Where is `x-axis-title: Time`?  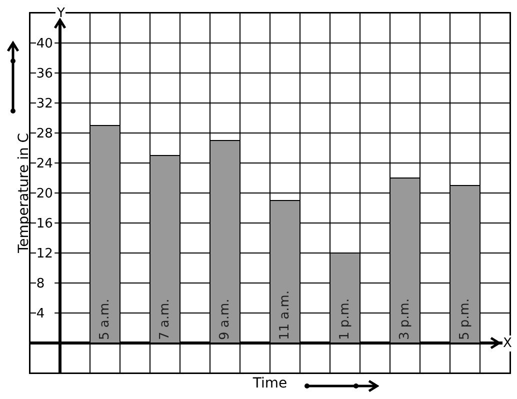
x-axis-title: Time is located at coordinates (270, 383).